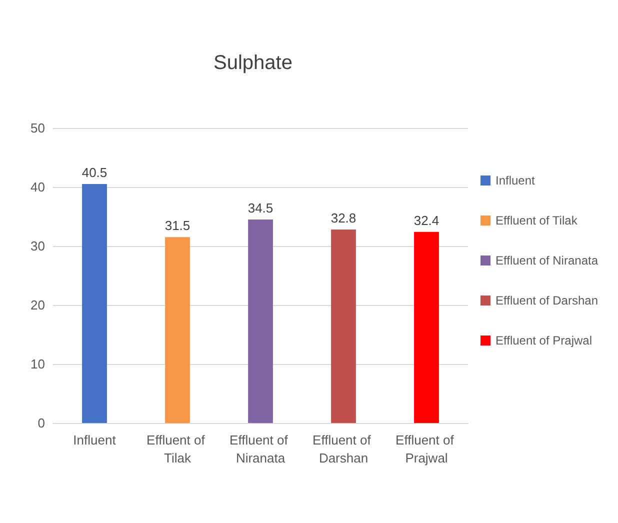 The image size is (618, 523). What do you see at coordinates (177, 226) in the screenshot?
I see `data-label: 31.5` at bounding box center [177, 226].